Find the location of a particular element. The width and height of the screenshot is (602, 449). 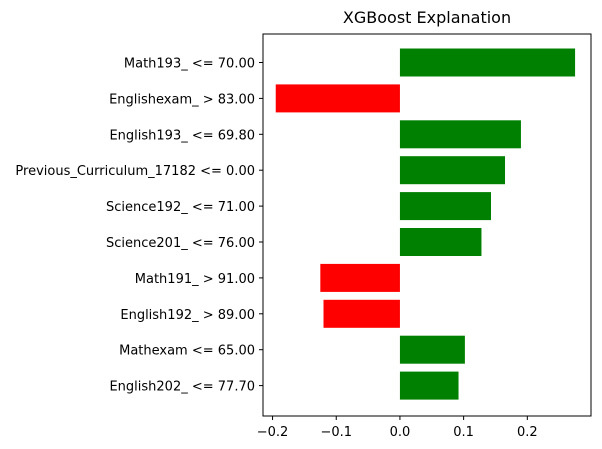

category-label-1: Englishexam_ > 83.00 is located at coordinates (182, 99).